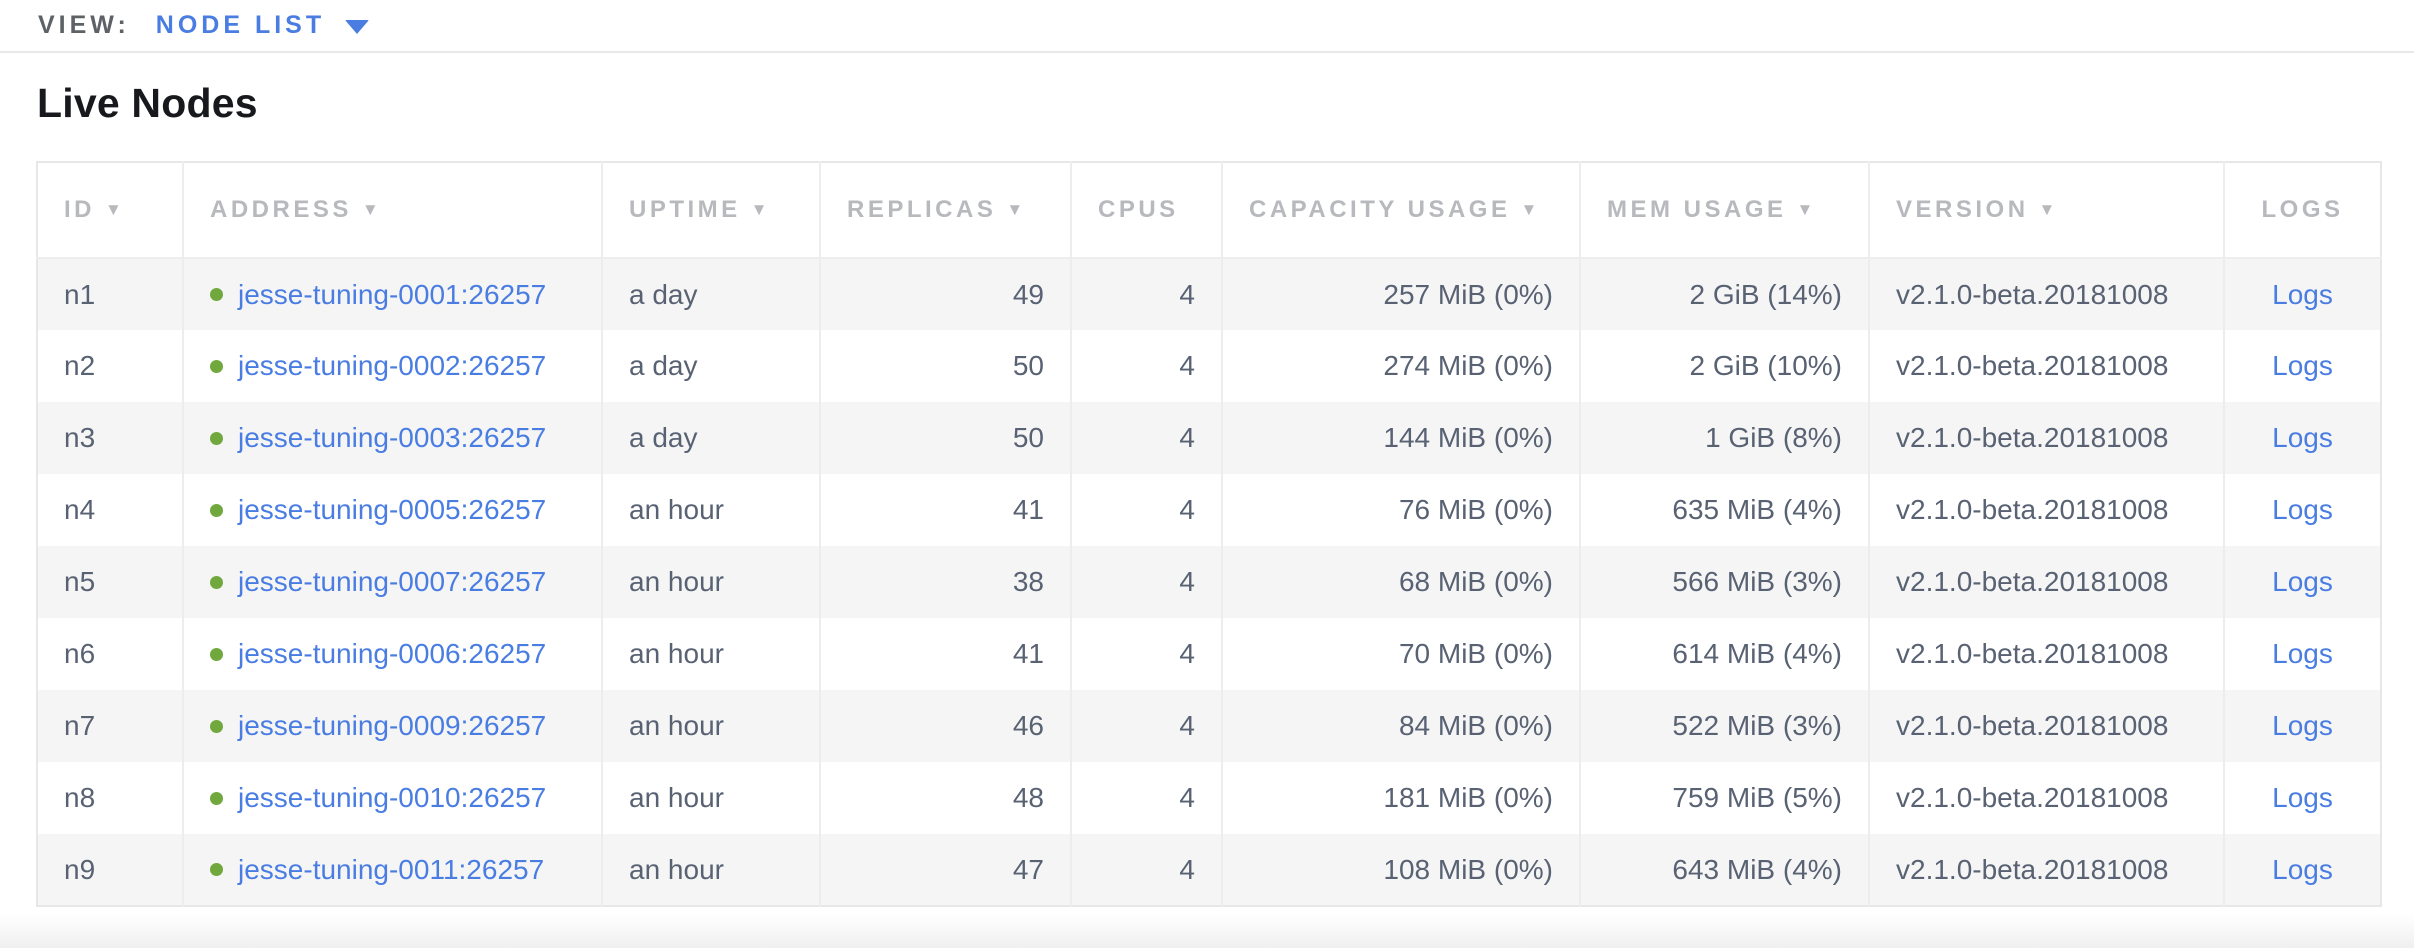 The width and height of the screenshot is (2414, 948). Describe the element at coordinates (110, 726) in the screenshot. I see `node-id-cell: n7` at that location.